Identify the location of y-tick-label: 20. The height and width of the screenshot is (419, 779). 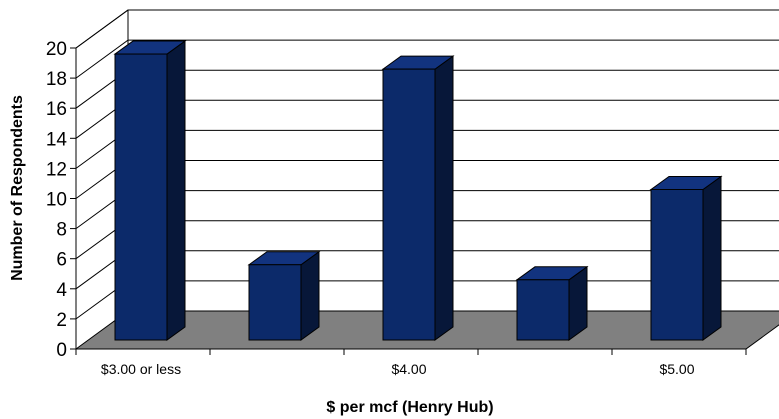
(56, 49).